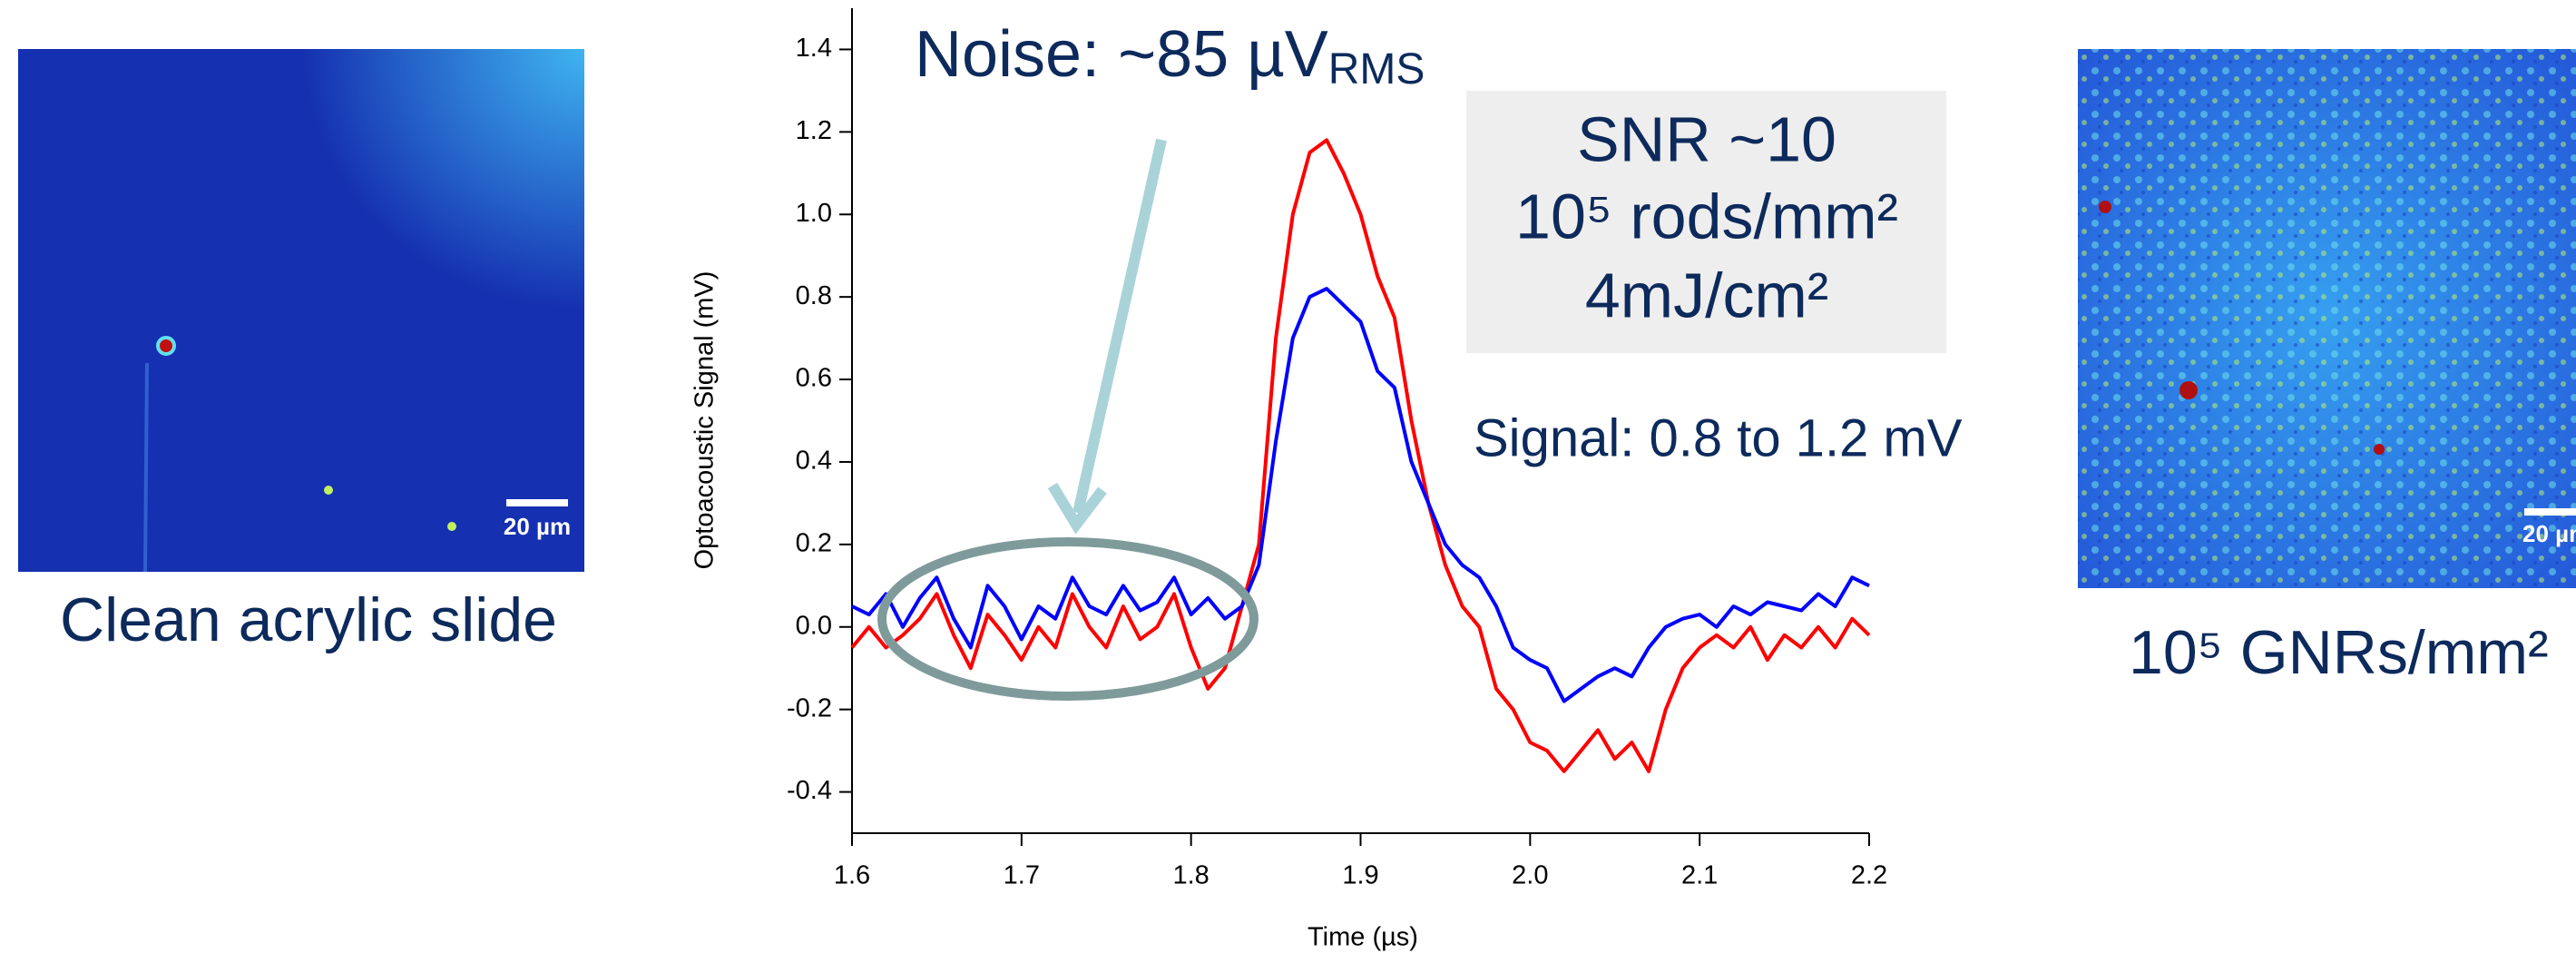  What do you see at coordinates (814, 213) in the screenshot?
I see `y-tick-label: 1.0` at bounding box center [814, 213].